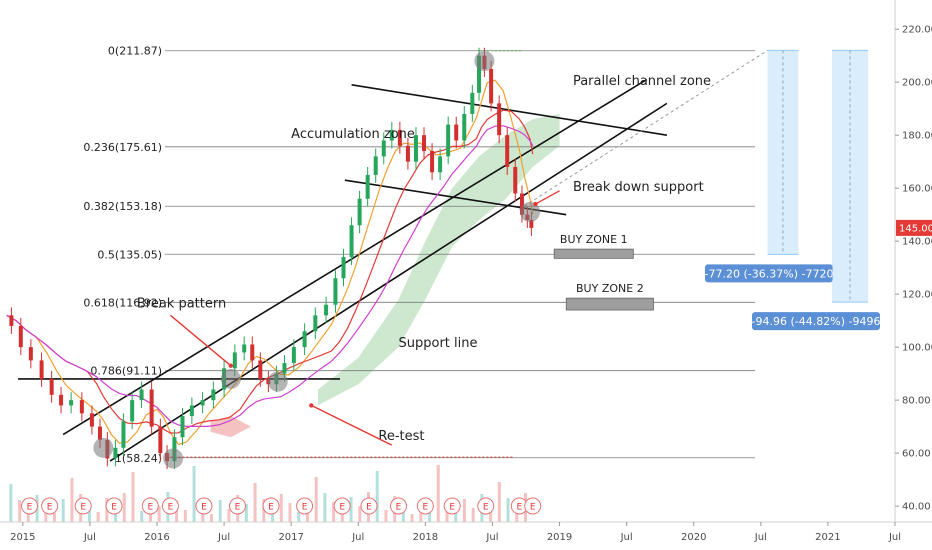 Image resolution: width=932 pixels, height=550 pixels. I want to click on x-tick-label: 2018, so click(425, 537).